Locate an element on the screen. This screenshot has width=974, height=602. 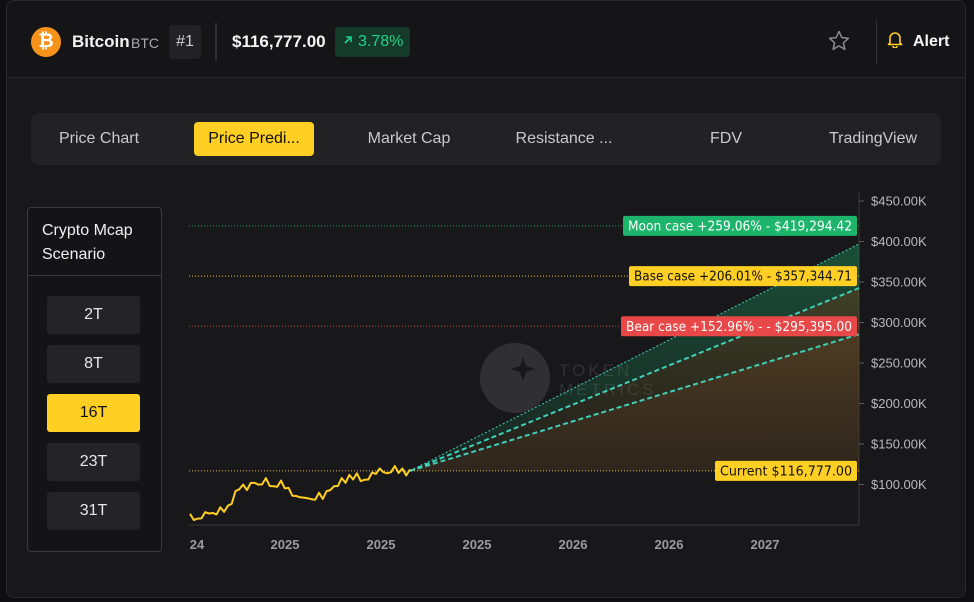
price-change-badge: 3.78% is located at coordinates (373, 42).